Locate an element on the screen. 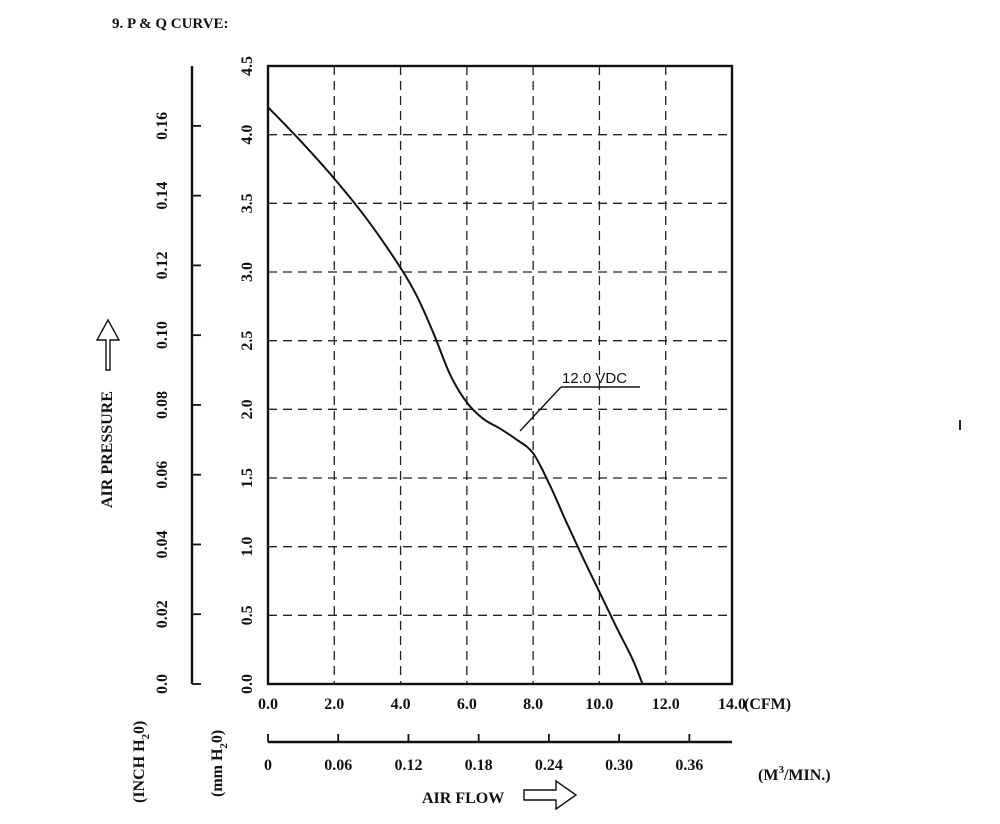 This screenshot has height=824, width=1000. x-tick-label: 0.0 is located at coordinates (268, 704).